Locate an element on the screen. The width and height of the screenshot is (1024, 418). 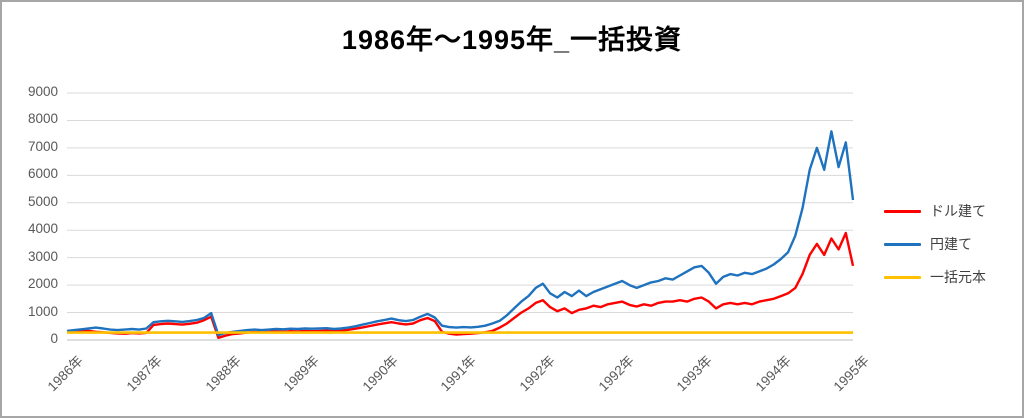
legend-item-principal: 一括元本 is located at coordinates (935, 277).